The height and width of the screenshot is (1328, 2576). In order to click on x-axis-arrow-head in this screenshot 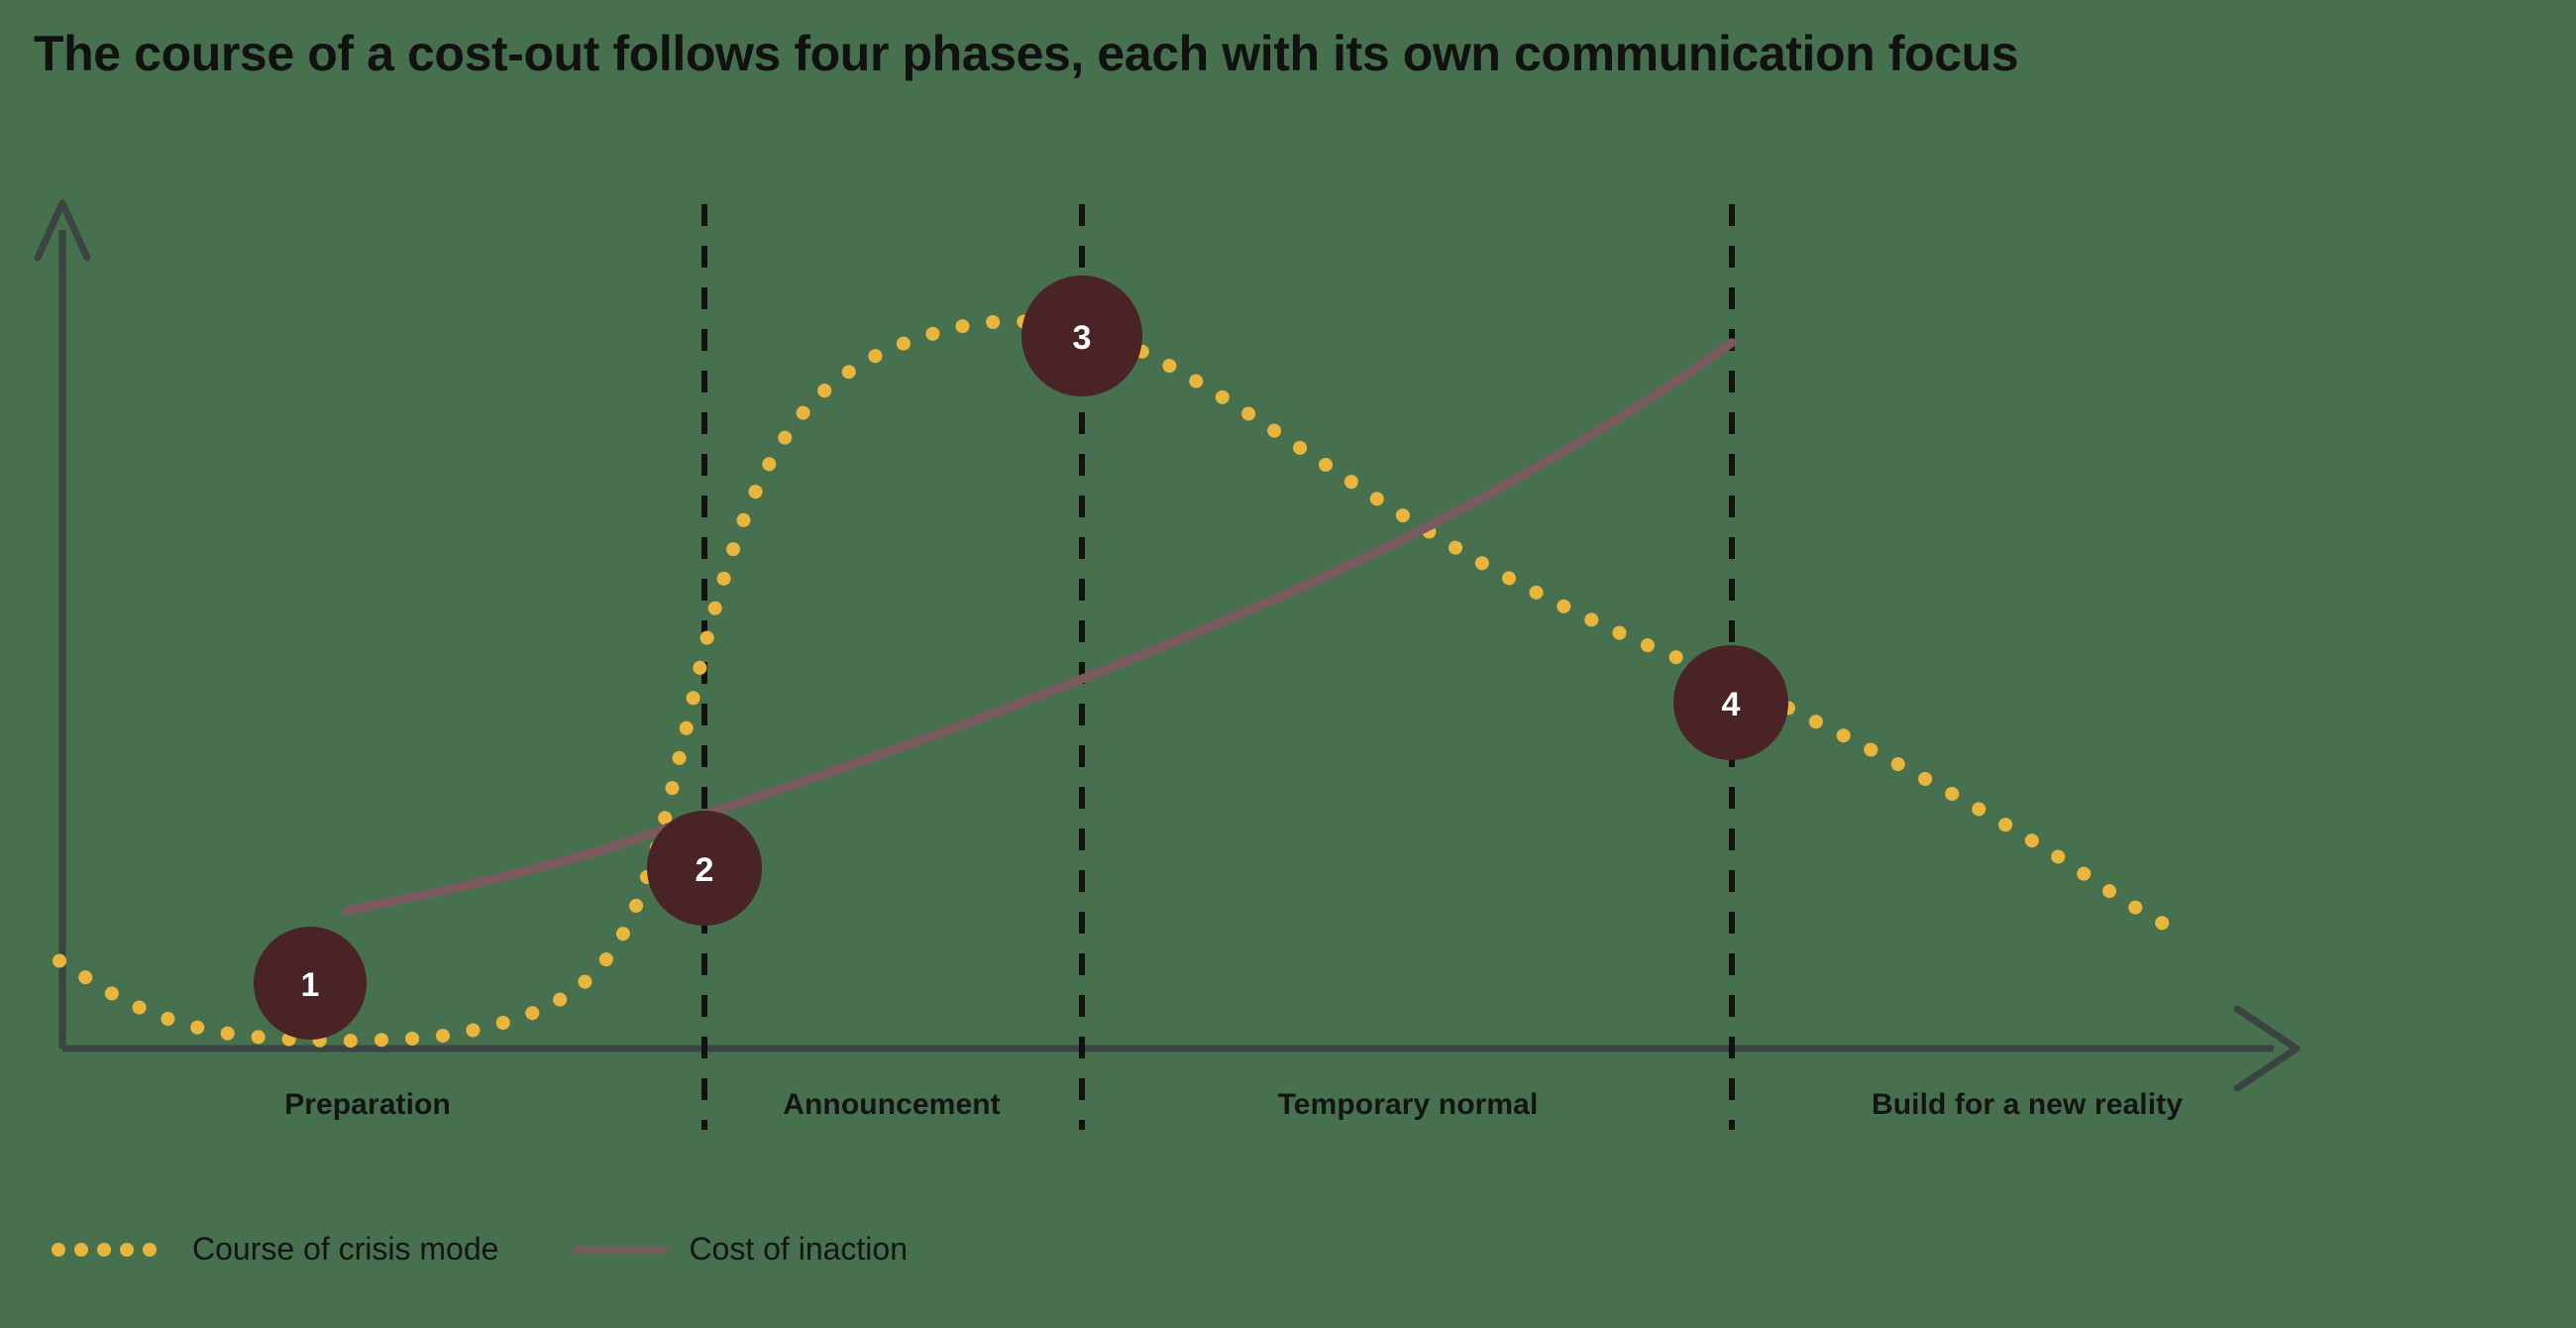, I will do `click(2267, 1048)`.